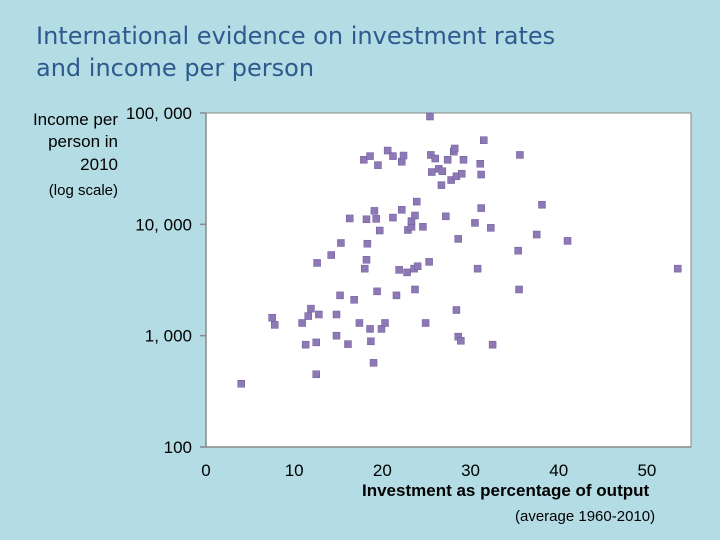  Describe the element at coordinates (294, 470) in the screenshot. I see `x-tick-label: 10` at that location.